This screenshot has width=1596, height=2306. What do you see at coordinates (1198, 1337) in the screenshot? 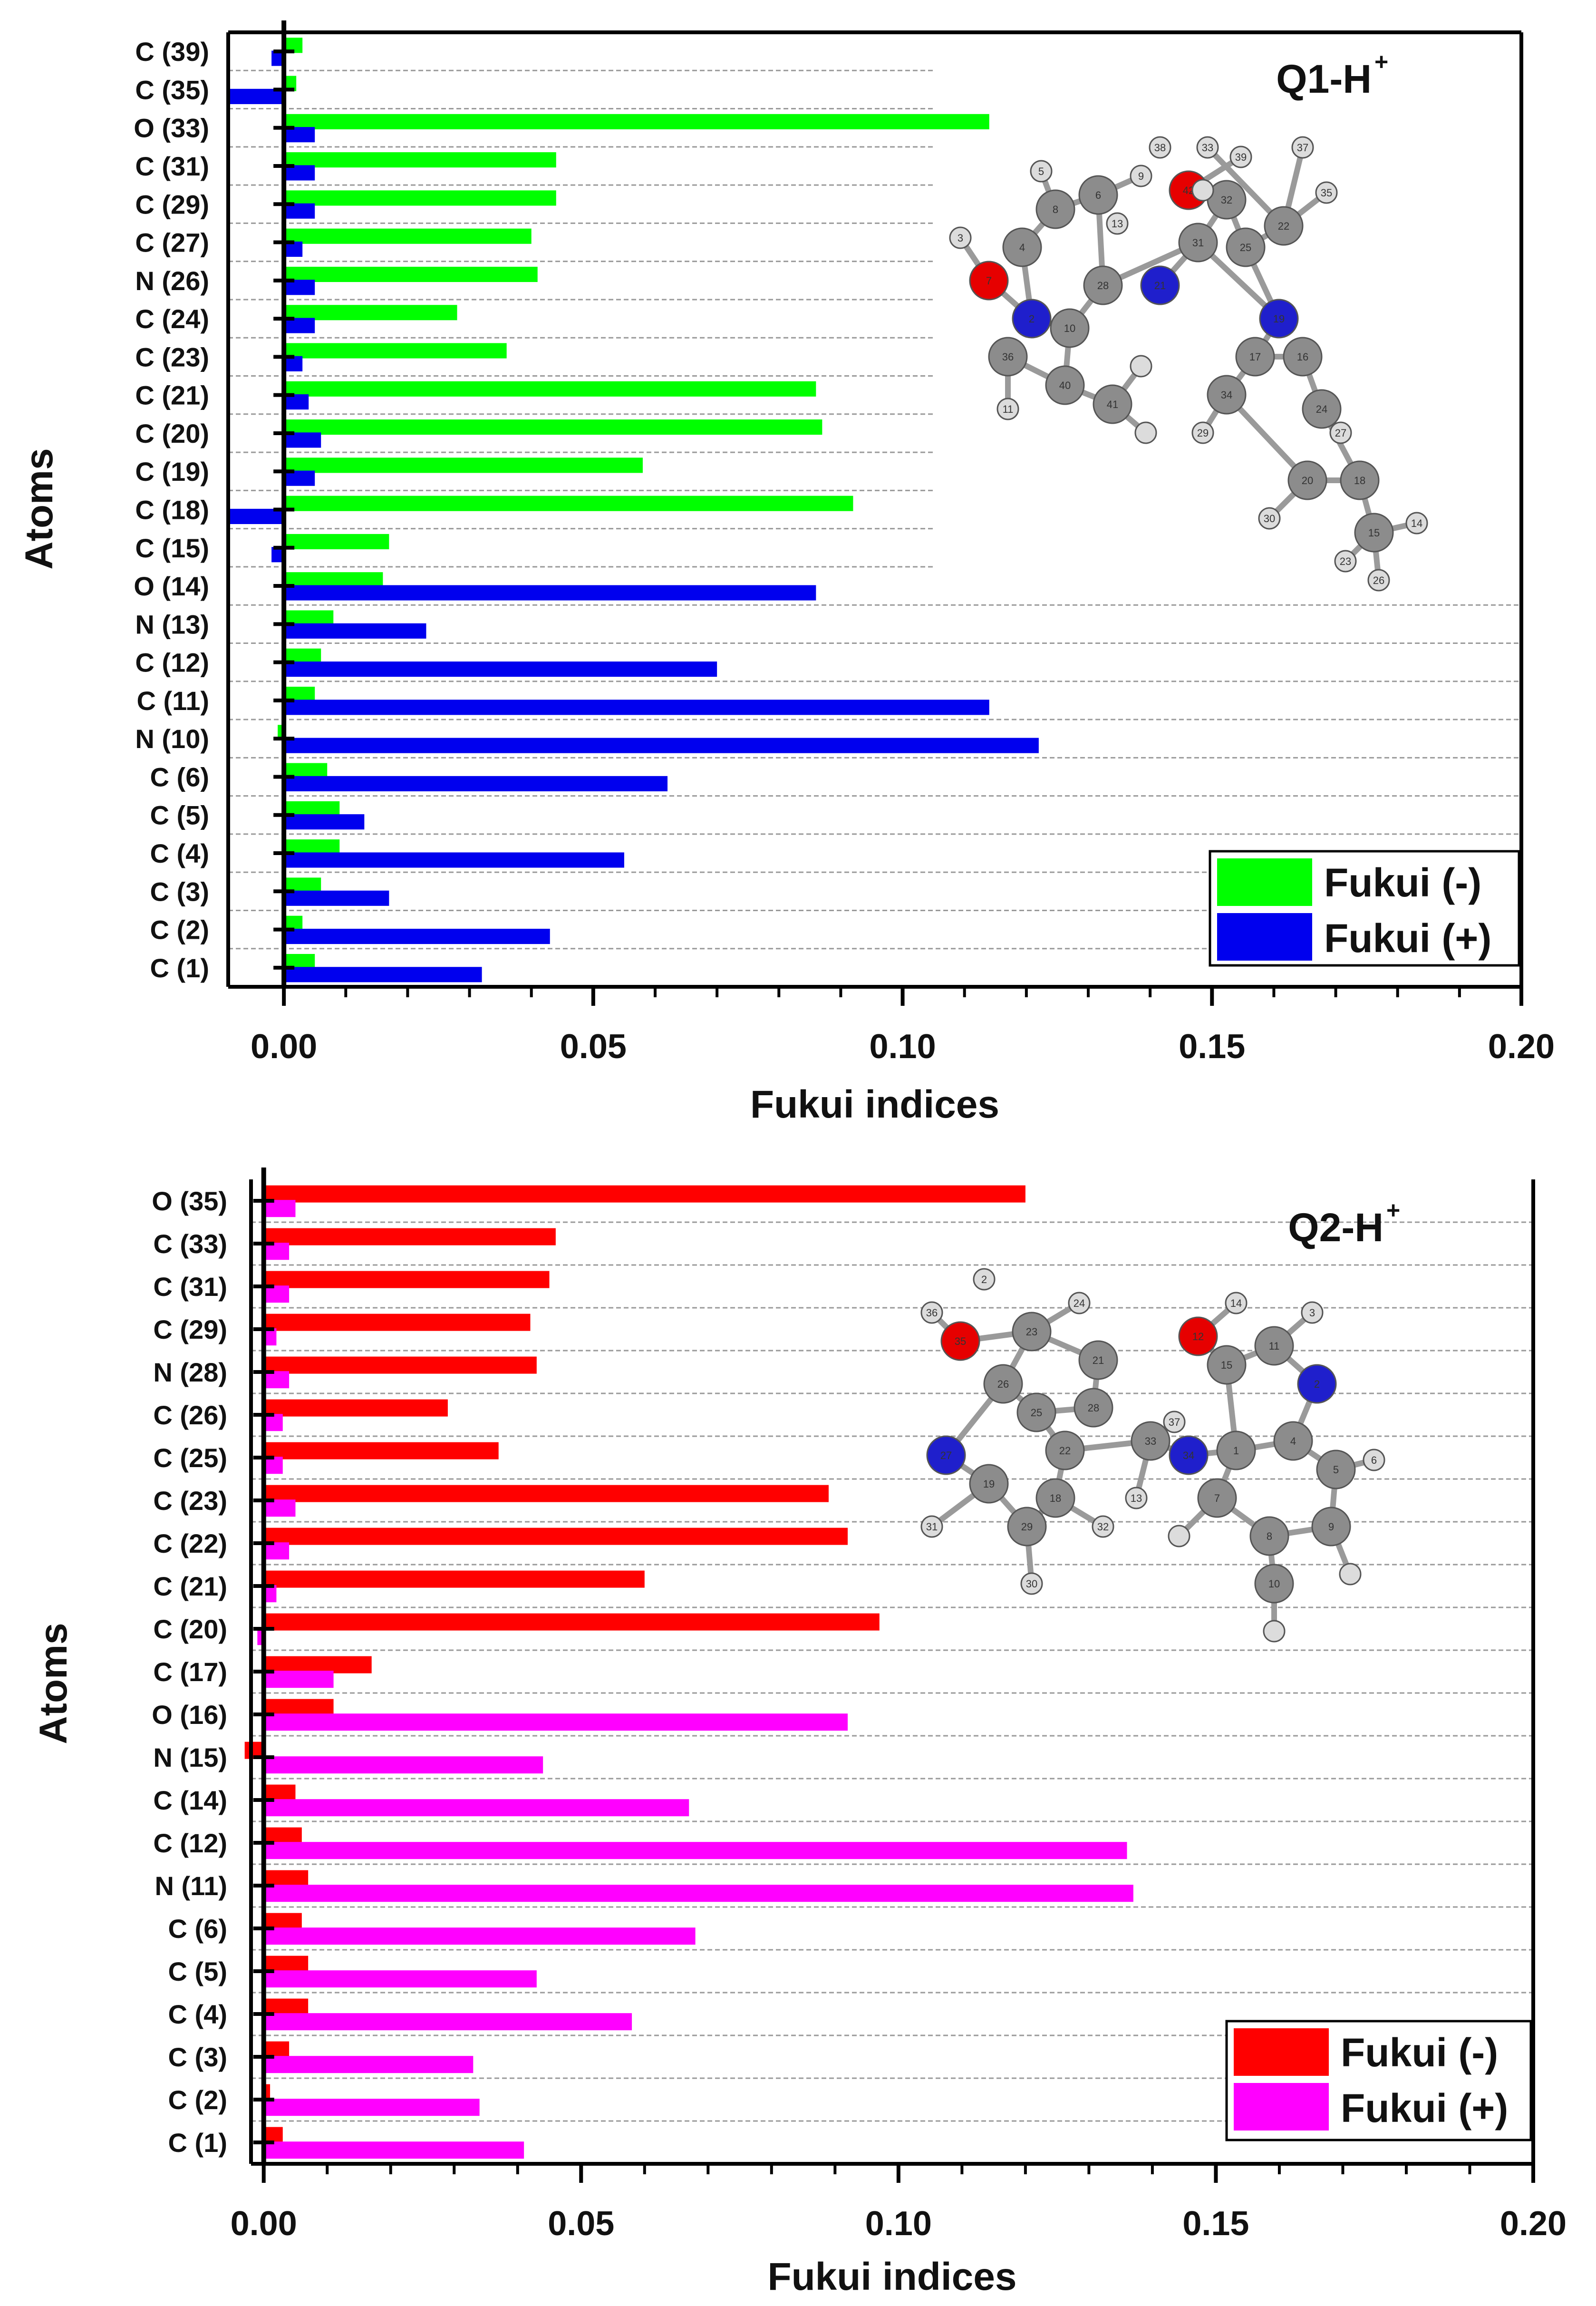
I see `atom-number-label: 12` at bounding box center [1198, 1337].